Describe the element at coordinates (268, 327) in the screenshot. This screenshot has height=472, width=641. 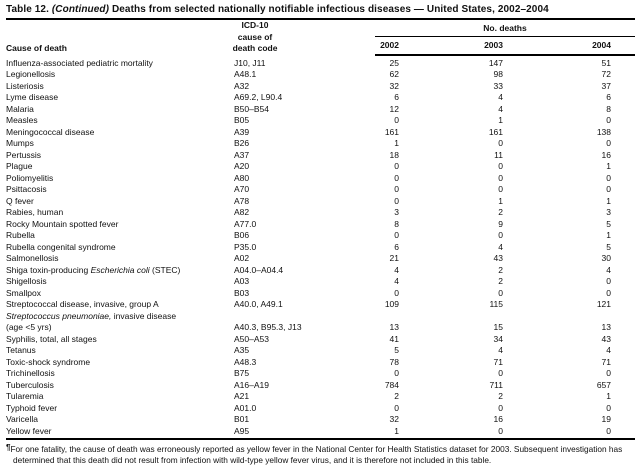
I see `icd10-code-cell: A40.3, B95.3, J13` at that location.